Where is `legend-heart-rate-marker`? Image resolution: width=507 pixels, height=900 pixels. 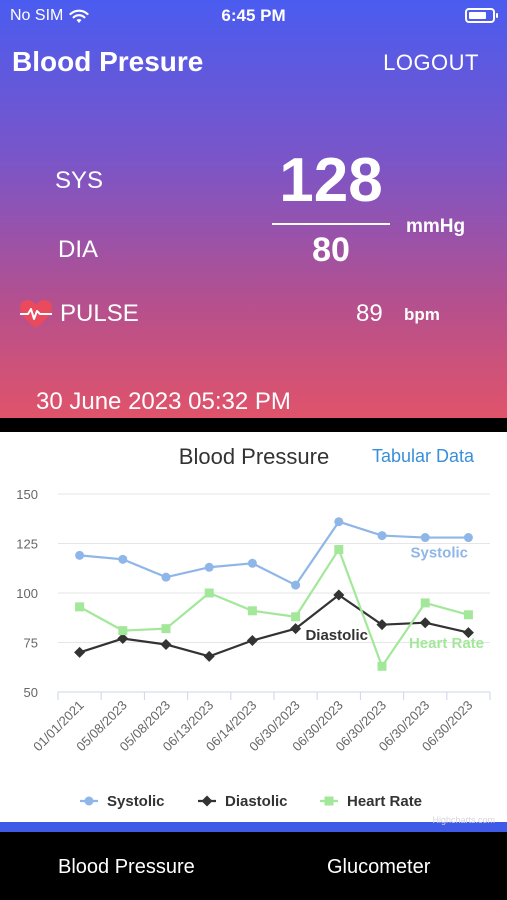
legend-heart-rate-marker is located at coordinates (329, 801).